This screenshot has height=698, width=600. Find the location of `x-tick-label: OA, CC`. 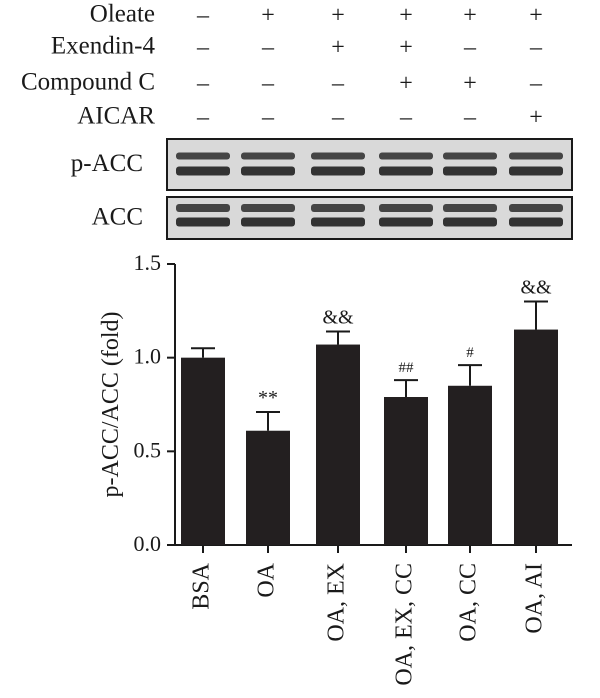

x-tick-label: OA, CC is located at coordinates (469, 602).